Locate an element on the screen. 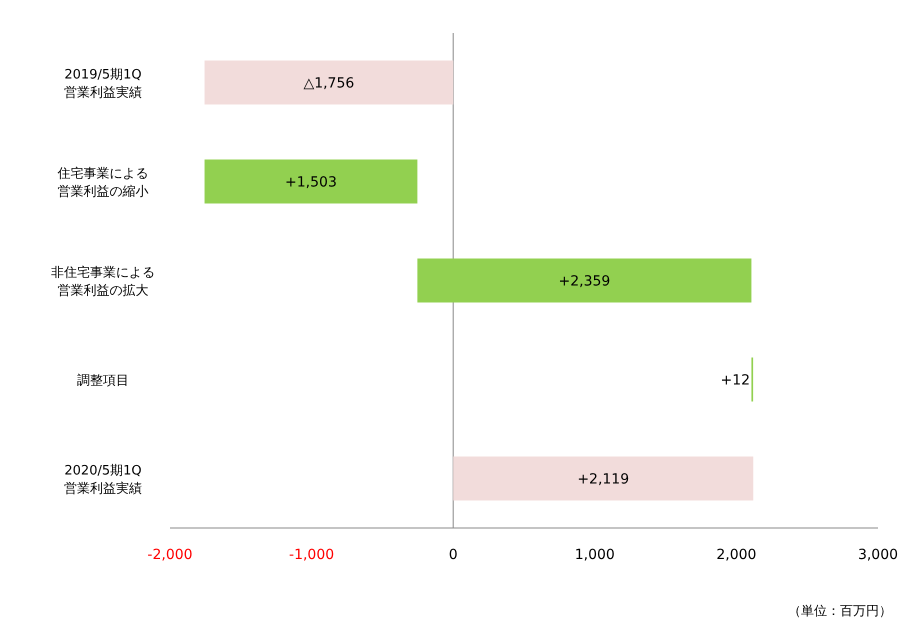 This screenshot has height=640, width=904. x-tick-label: 2,000 is located at coordinates (736, 555).